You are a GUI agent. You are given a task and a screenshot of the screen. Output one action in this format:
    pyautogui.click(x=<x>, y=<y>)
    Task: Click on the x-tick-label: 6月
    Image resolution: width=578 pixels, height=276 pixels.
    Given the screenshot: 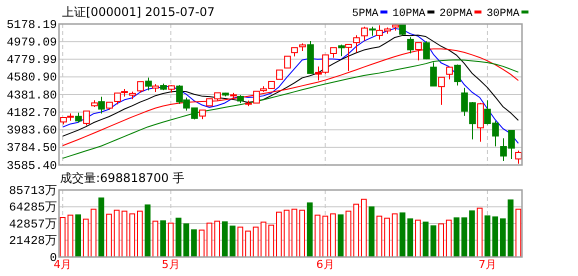 What is the action you would take?
    pyautogui.click(x=325, y=264)
    